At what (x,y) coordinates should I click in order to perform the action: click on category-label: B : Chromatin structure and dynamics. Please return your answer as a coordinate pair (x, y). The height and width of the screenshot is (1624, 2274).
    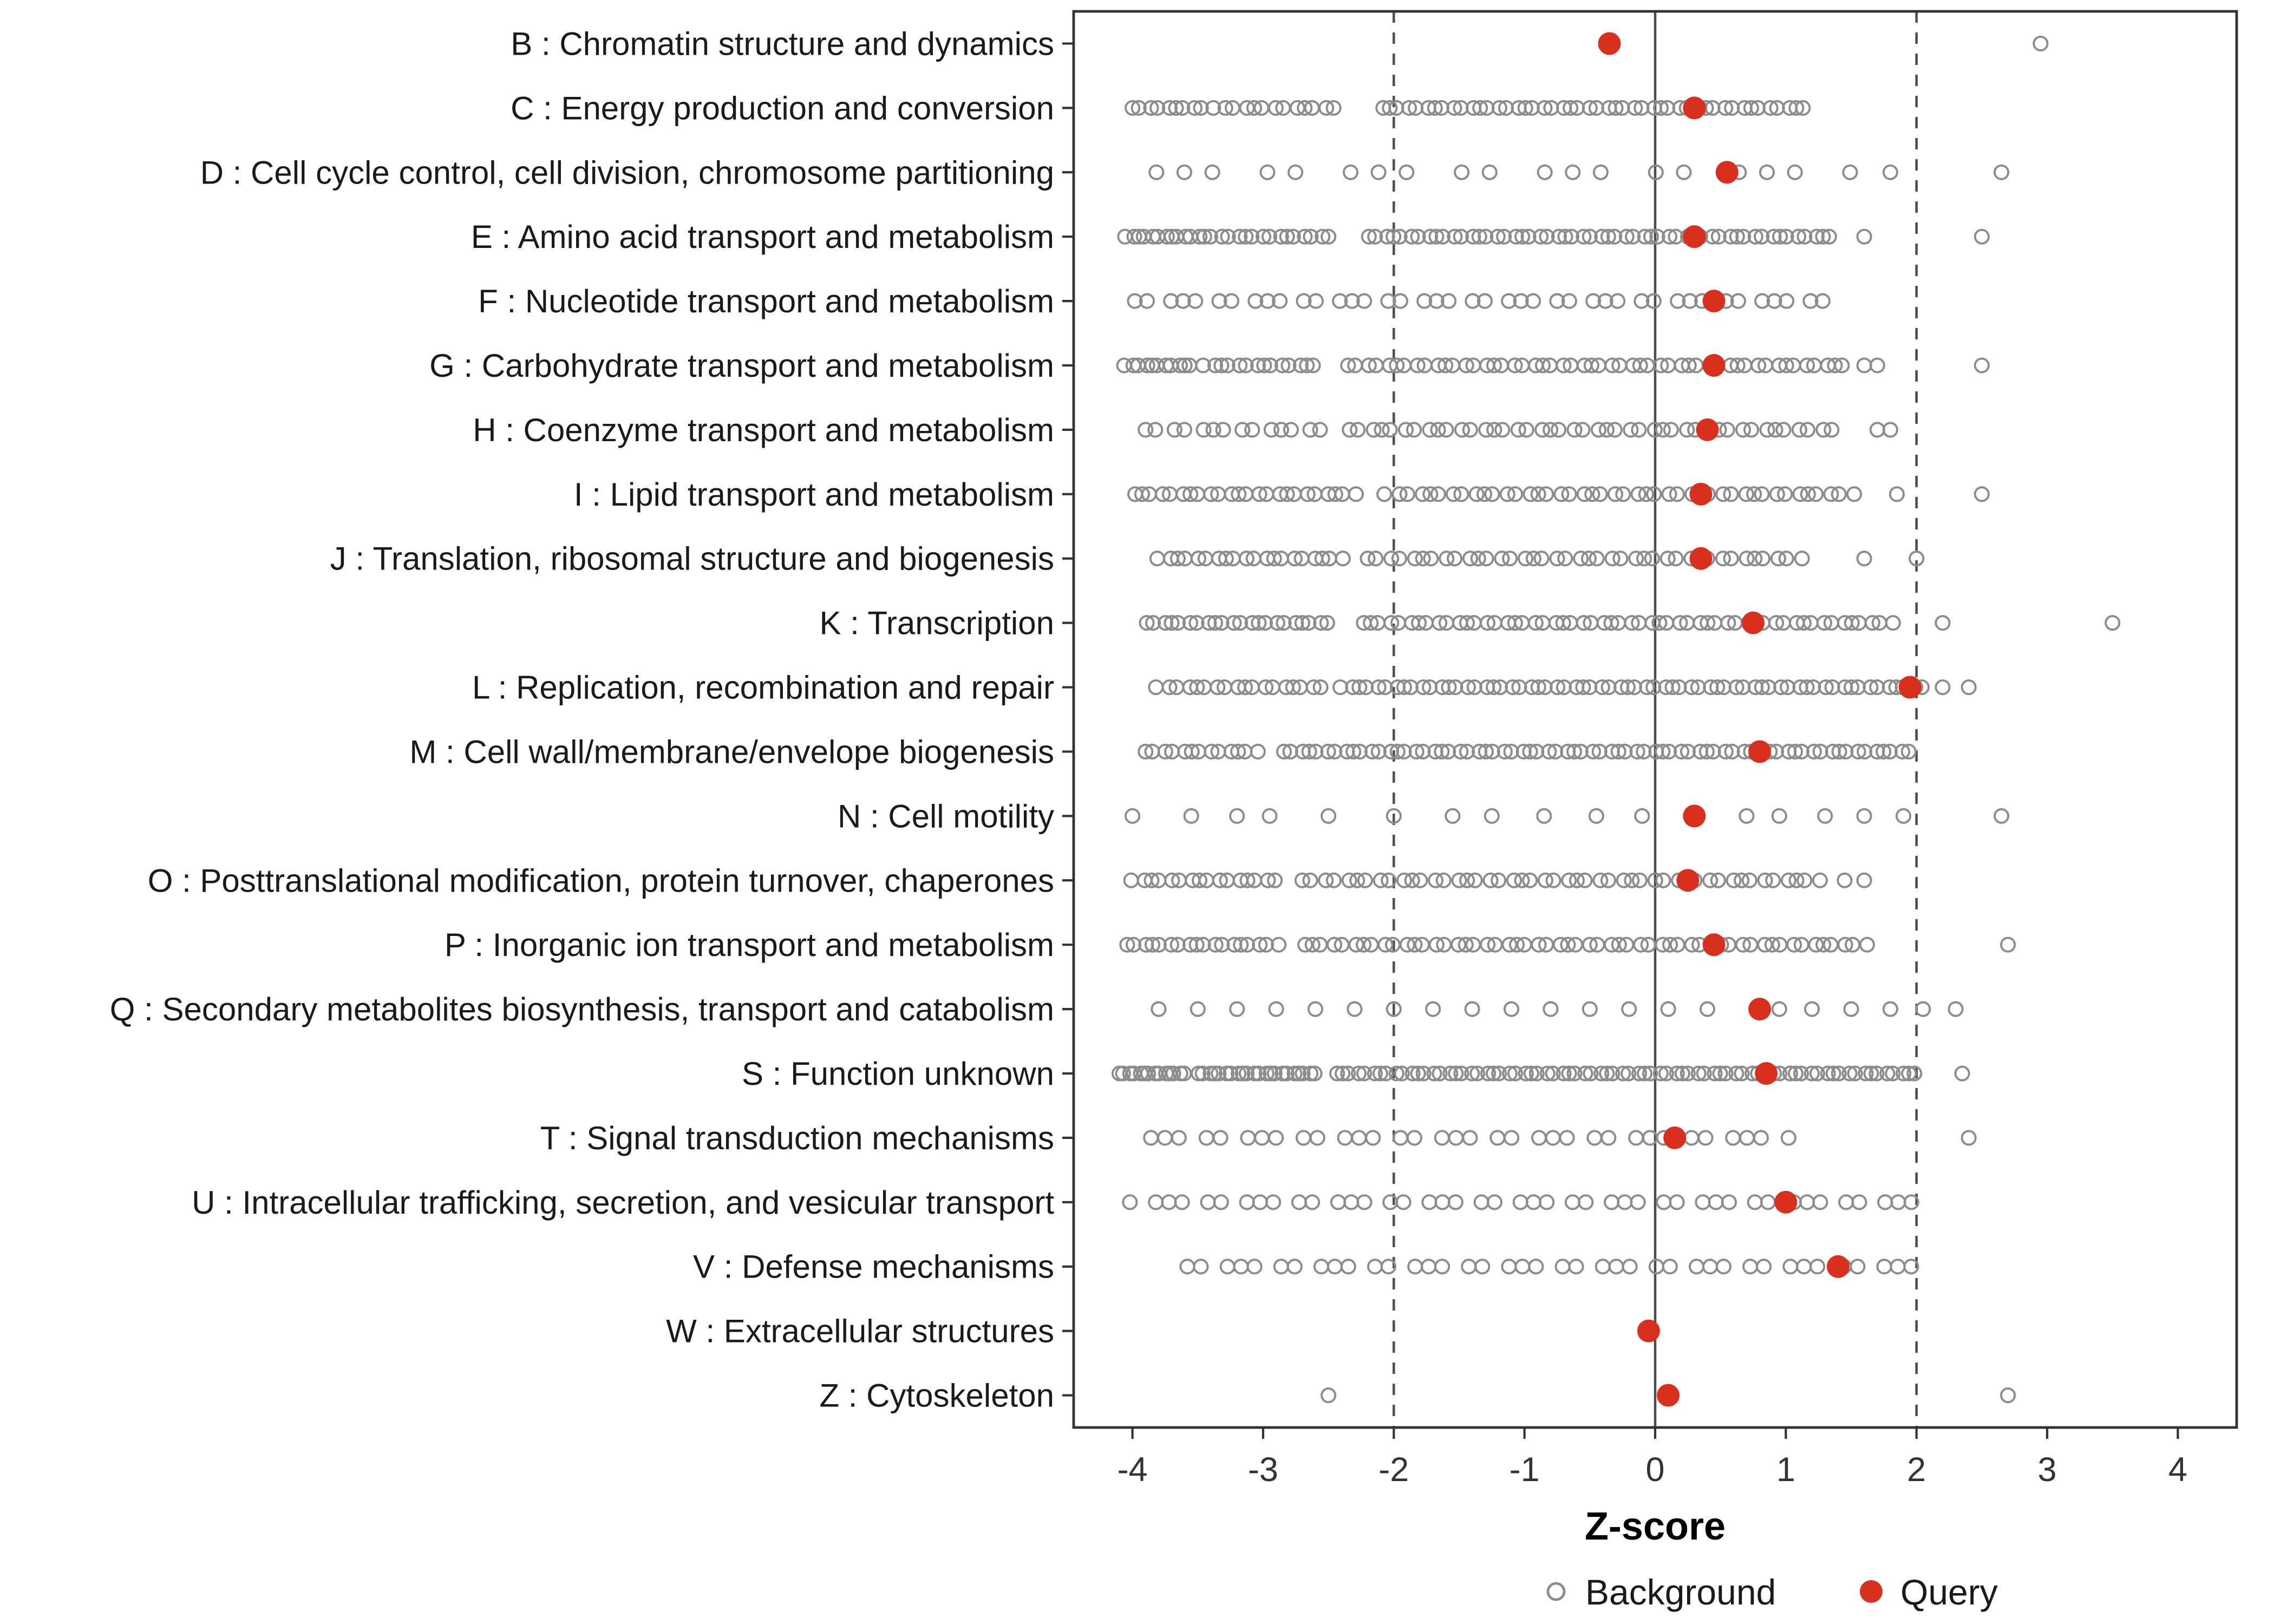
    Looking at the image, I should click on (783, 43).